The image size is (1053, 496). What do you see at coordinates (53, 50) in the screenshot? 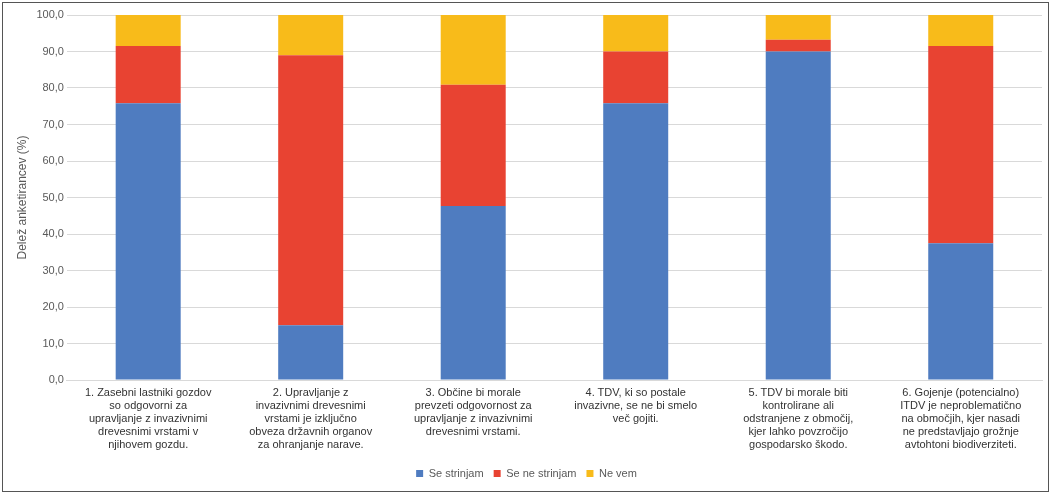
I see `y-tick-label: 90,0` at bounding box center [53, 50].